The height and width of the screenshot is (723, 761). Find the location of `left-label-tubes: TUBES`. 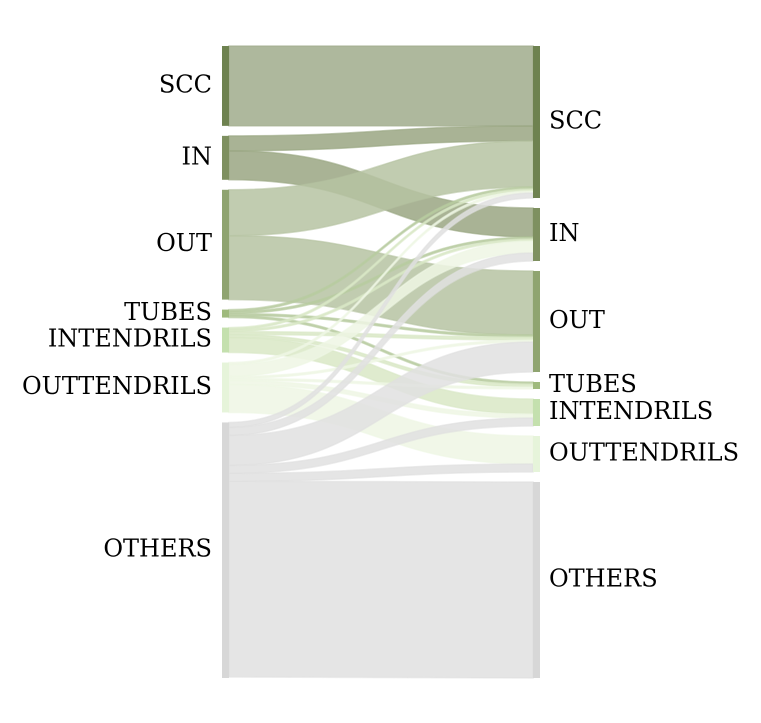

left-label-tubes: TUBES is located at coordinates (168, 312).